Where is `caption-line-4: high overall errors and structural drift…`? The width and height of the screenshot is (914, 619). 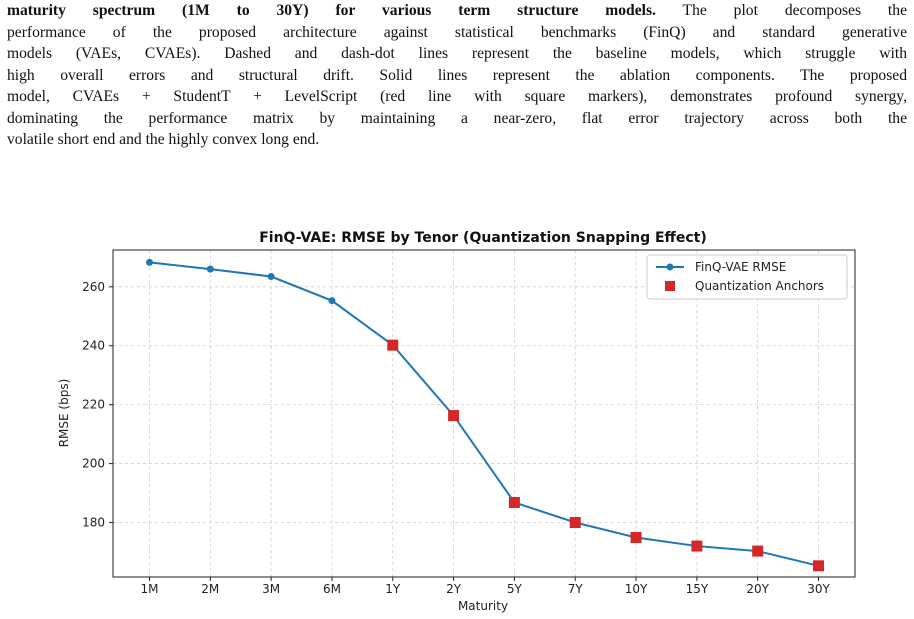 caption-line-4: high overall errors and structural drift… is located at coordinates (457, 75).